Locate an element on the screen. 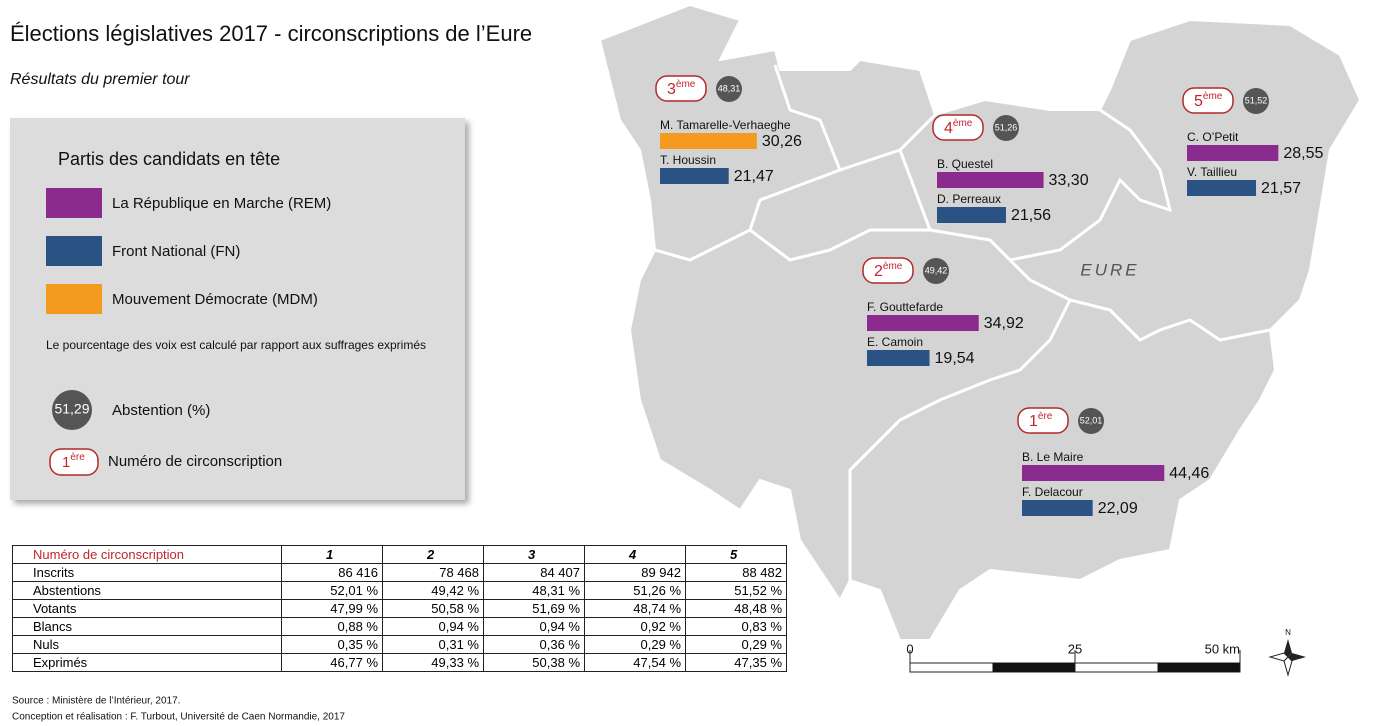 The height and width of the screenshot is (726, 1384). district-number: 2ème is located at coordinates (888, 271).